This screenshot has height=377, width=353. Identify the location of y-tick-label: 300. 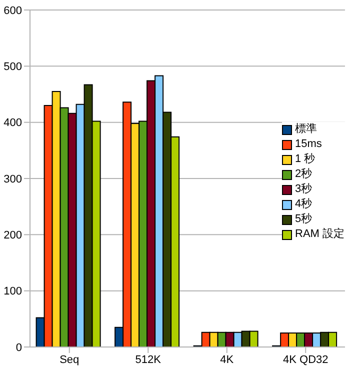
(13, 179).